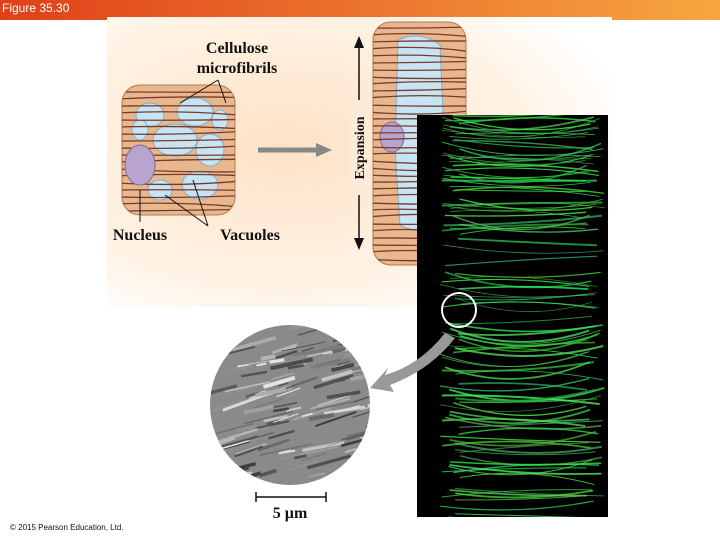 The width and height of the screenshot is (720, 540). I want to click on label-bg, so click(359, 147).